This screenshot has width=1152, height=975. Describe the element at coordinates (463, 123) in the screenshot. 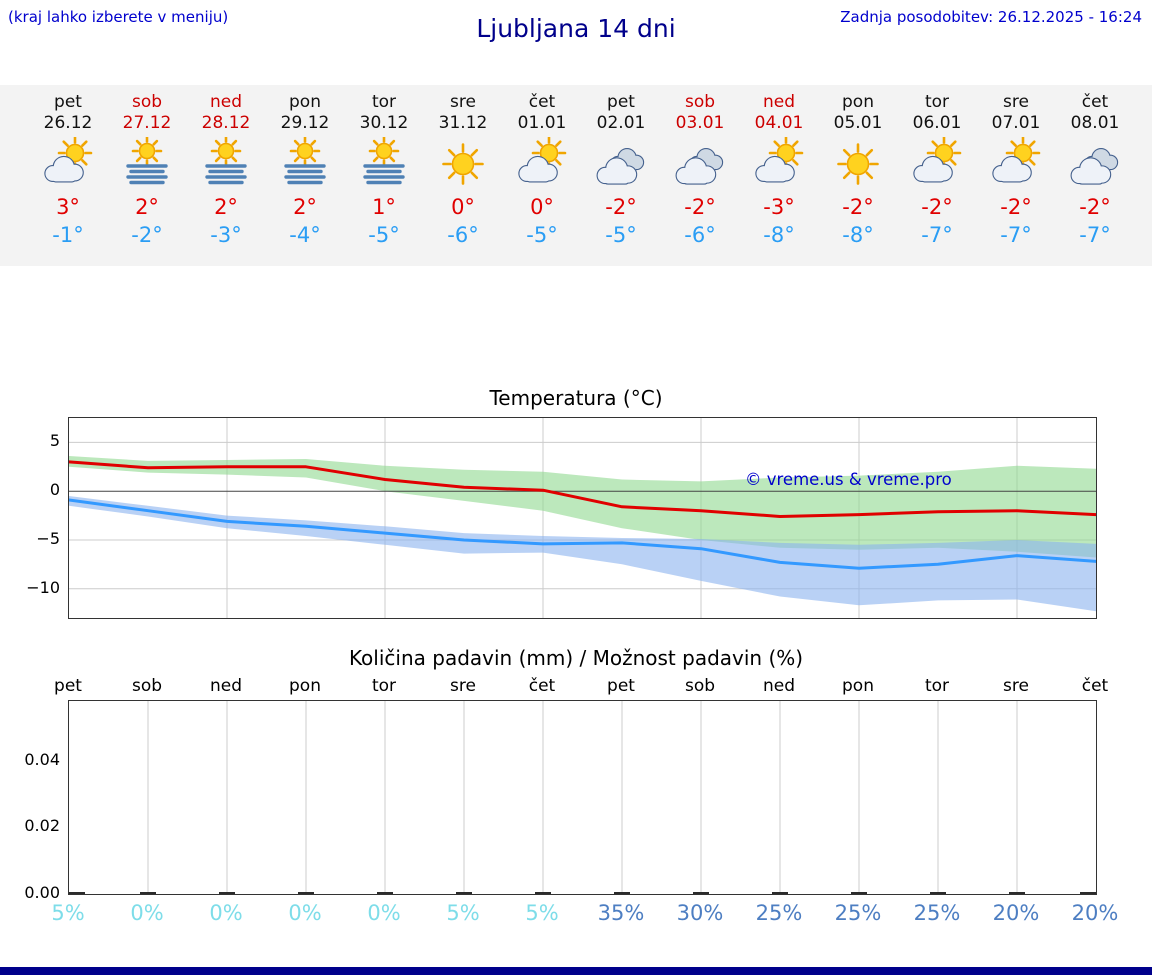

I see `day-date: 31.12` at that location.